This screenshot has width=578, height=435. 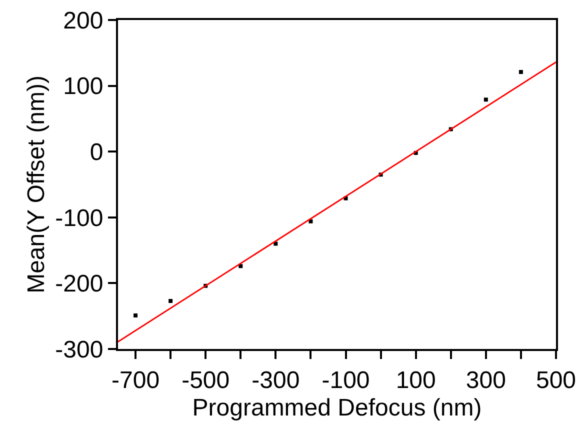 What do you see at coordinates (337, 408) in the screenshot?
I see `x-axis-title: Programmed Defocus (nm)` at bounding box center [337, 408].